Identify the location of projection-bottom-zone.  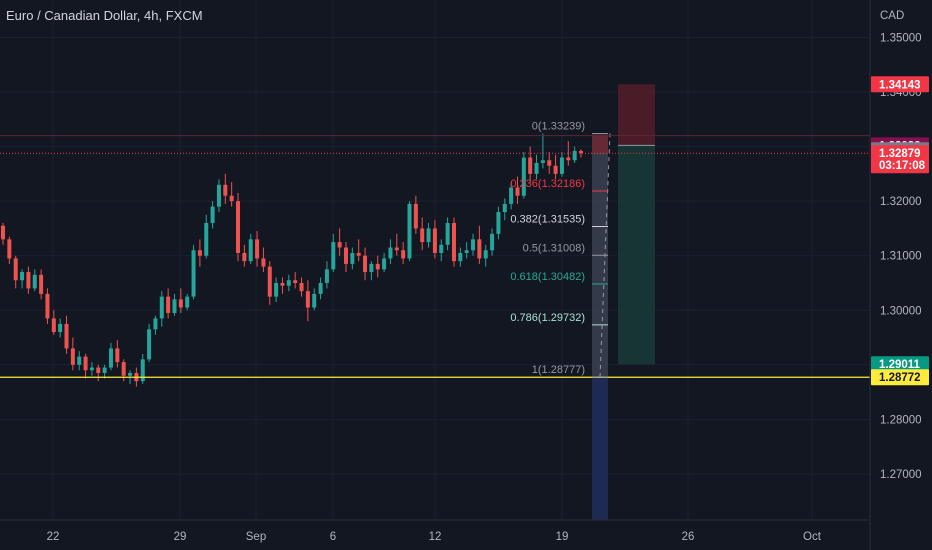
(600, 448).